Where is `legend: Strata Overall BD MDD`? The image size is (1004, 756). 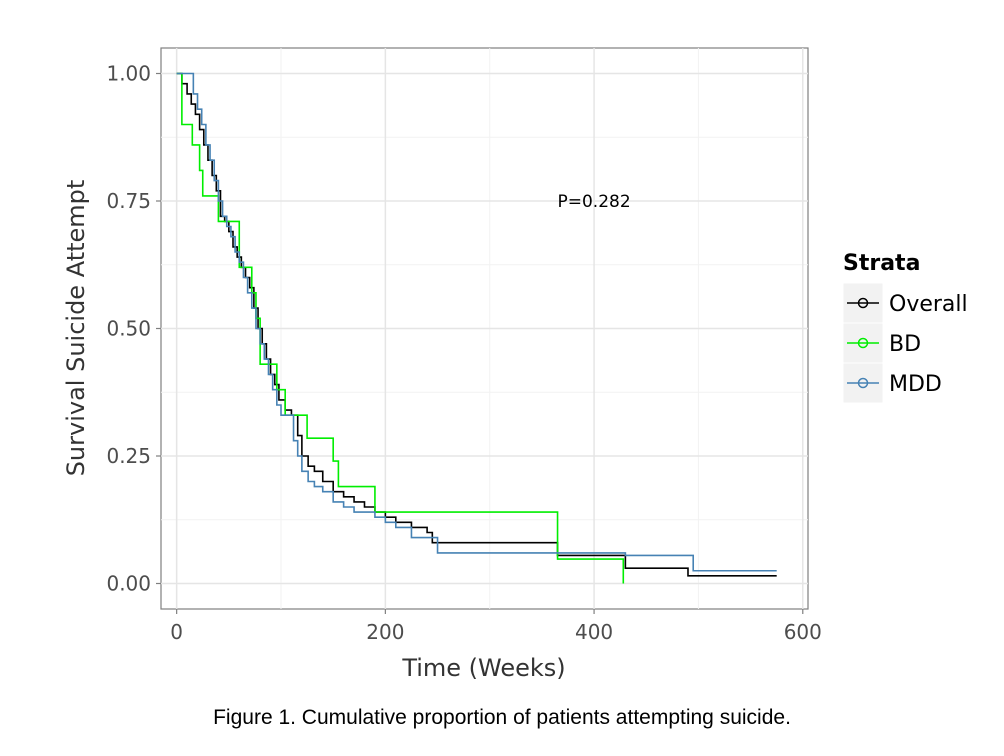 legend: Strata Overall BD MDD is located at coordinates (905, 327).